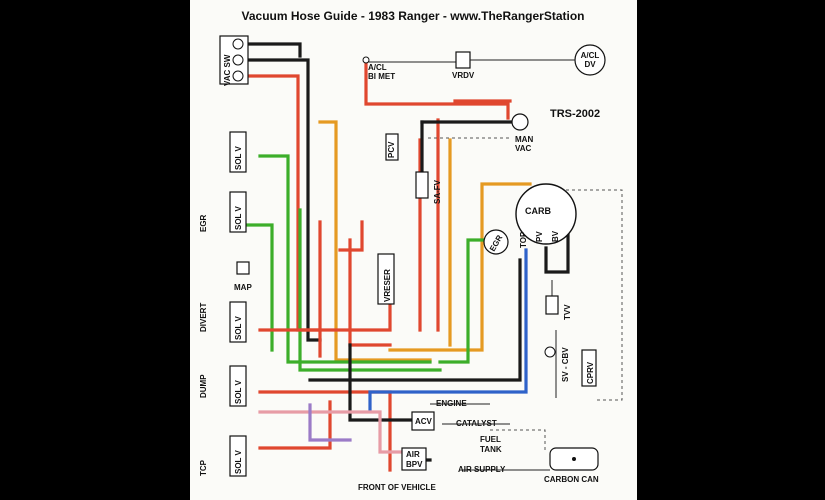  What do you see at coordinates (555, 236) in the screenshot?
I see `bv-label: BV` at bounding box center [555, 236].